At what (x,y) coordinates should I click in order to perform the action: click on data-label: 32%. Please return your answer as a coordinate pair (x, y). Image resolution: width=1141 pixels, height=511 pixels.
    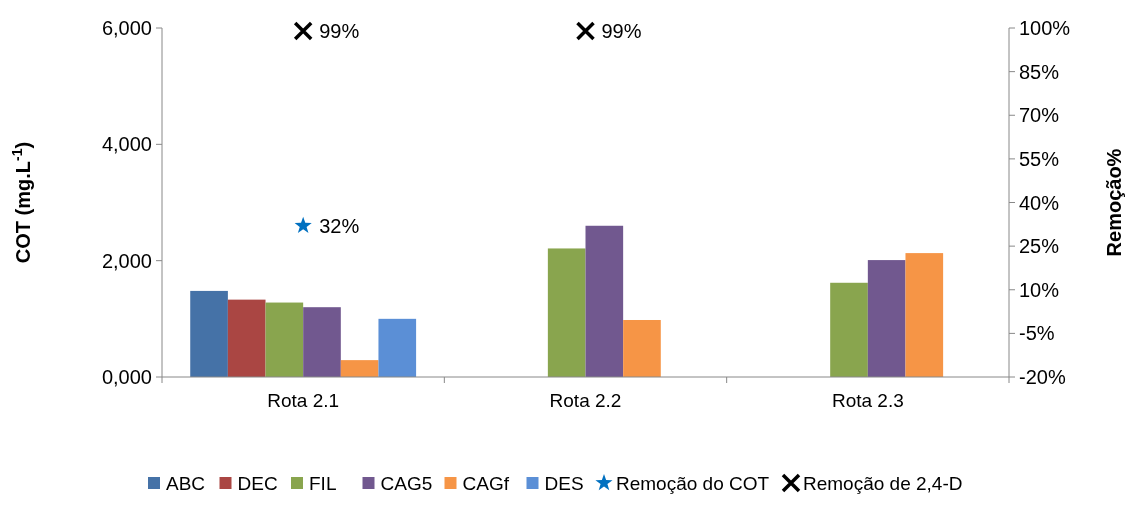
    Looking at the image, I should click on (339, 225).